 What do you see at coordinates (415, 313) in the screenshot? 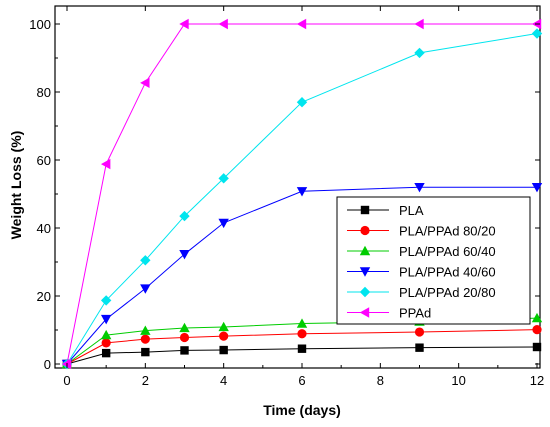
I see `legend-label: PPAd` at bounding box center [415, 313].